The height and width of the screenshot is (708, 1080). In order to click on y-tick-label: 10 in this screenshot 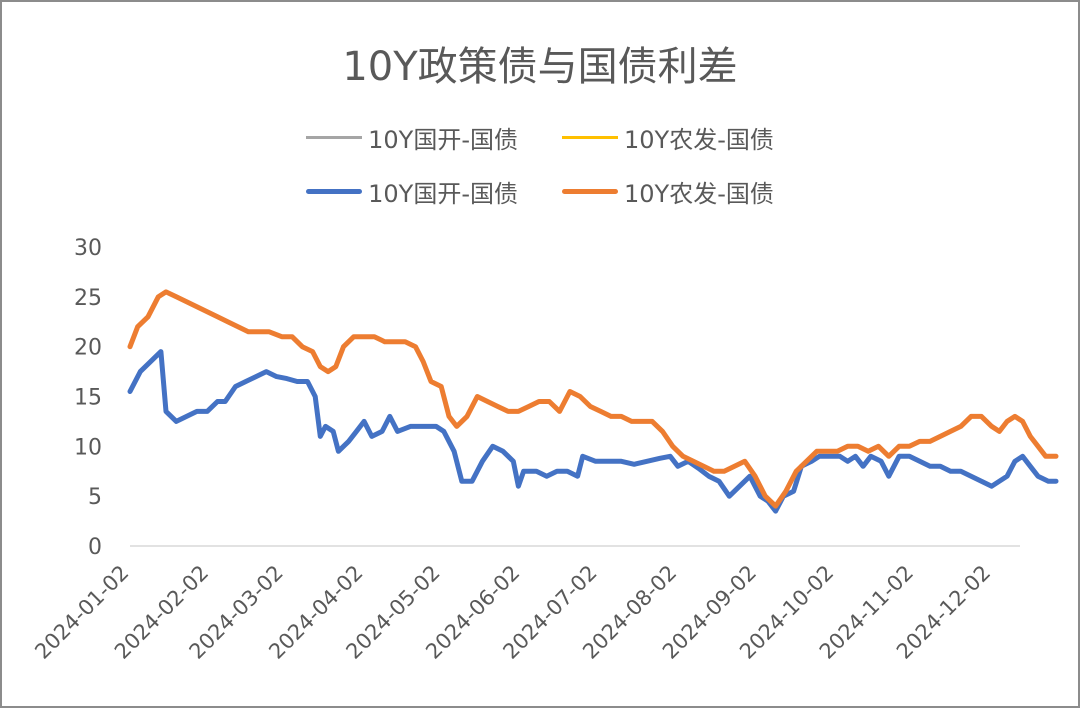, I will do `click(88, 447)`.